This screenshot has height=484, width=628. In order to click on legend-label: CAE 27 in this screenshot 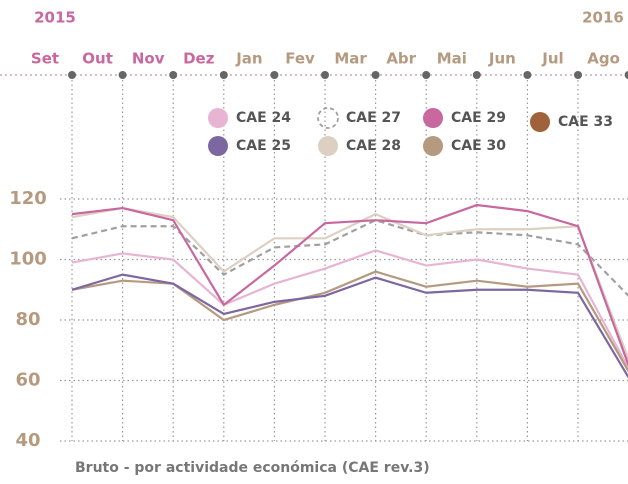, I will do `click(373, 118)`.